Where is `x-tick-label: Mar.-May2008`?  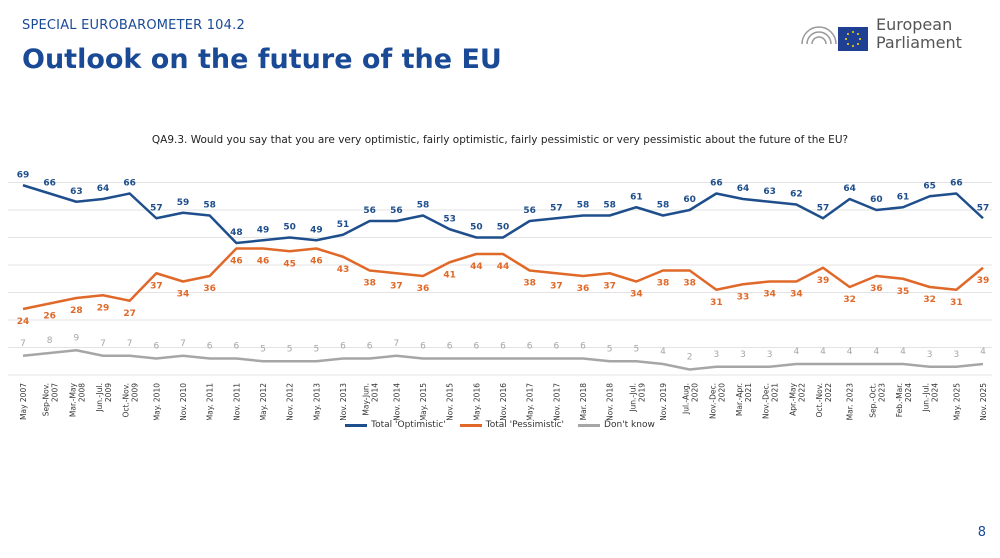
x-tick-label: Mar.-May2008 is located at coordinates (77, 399).